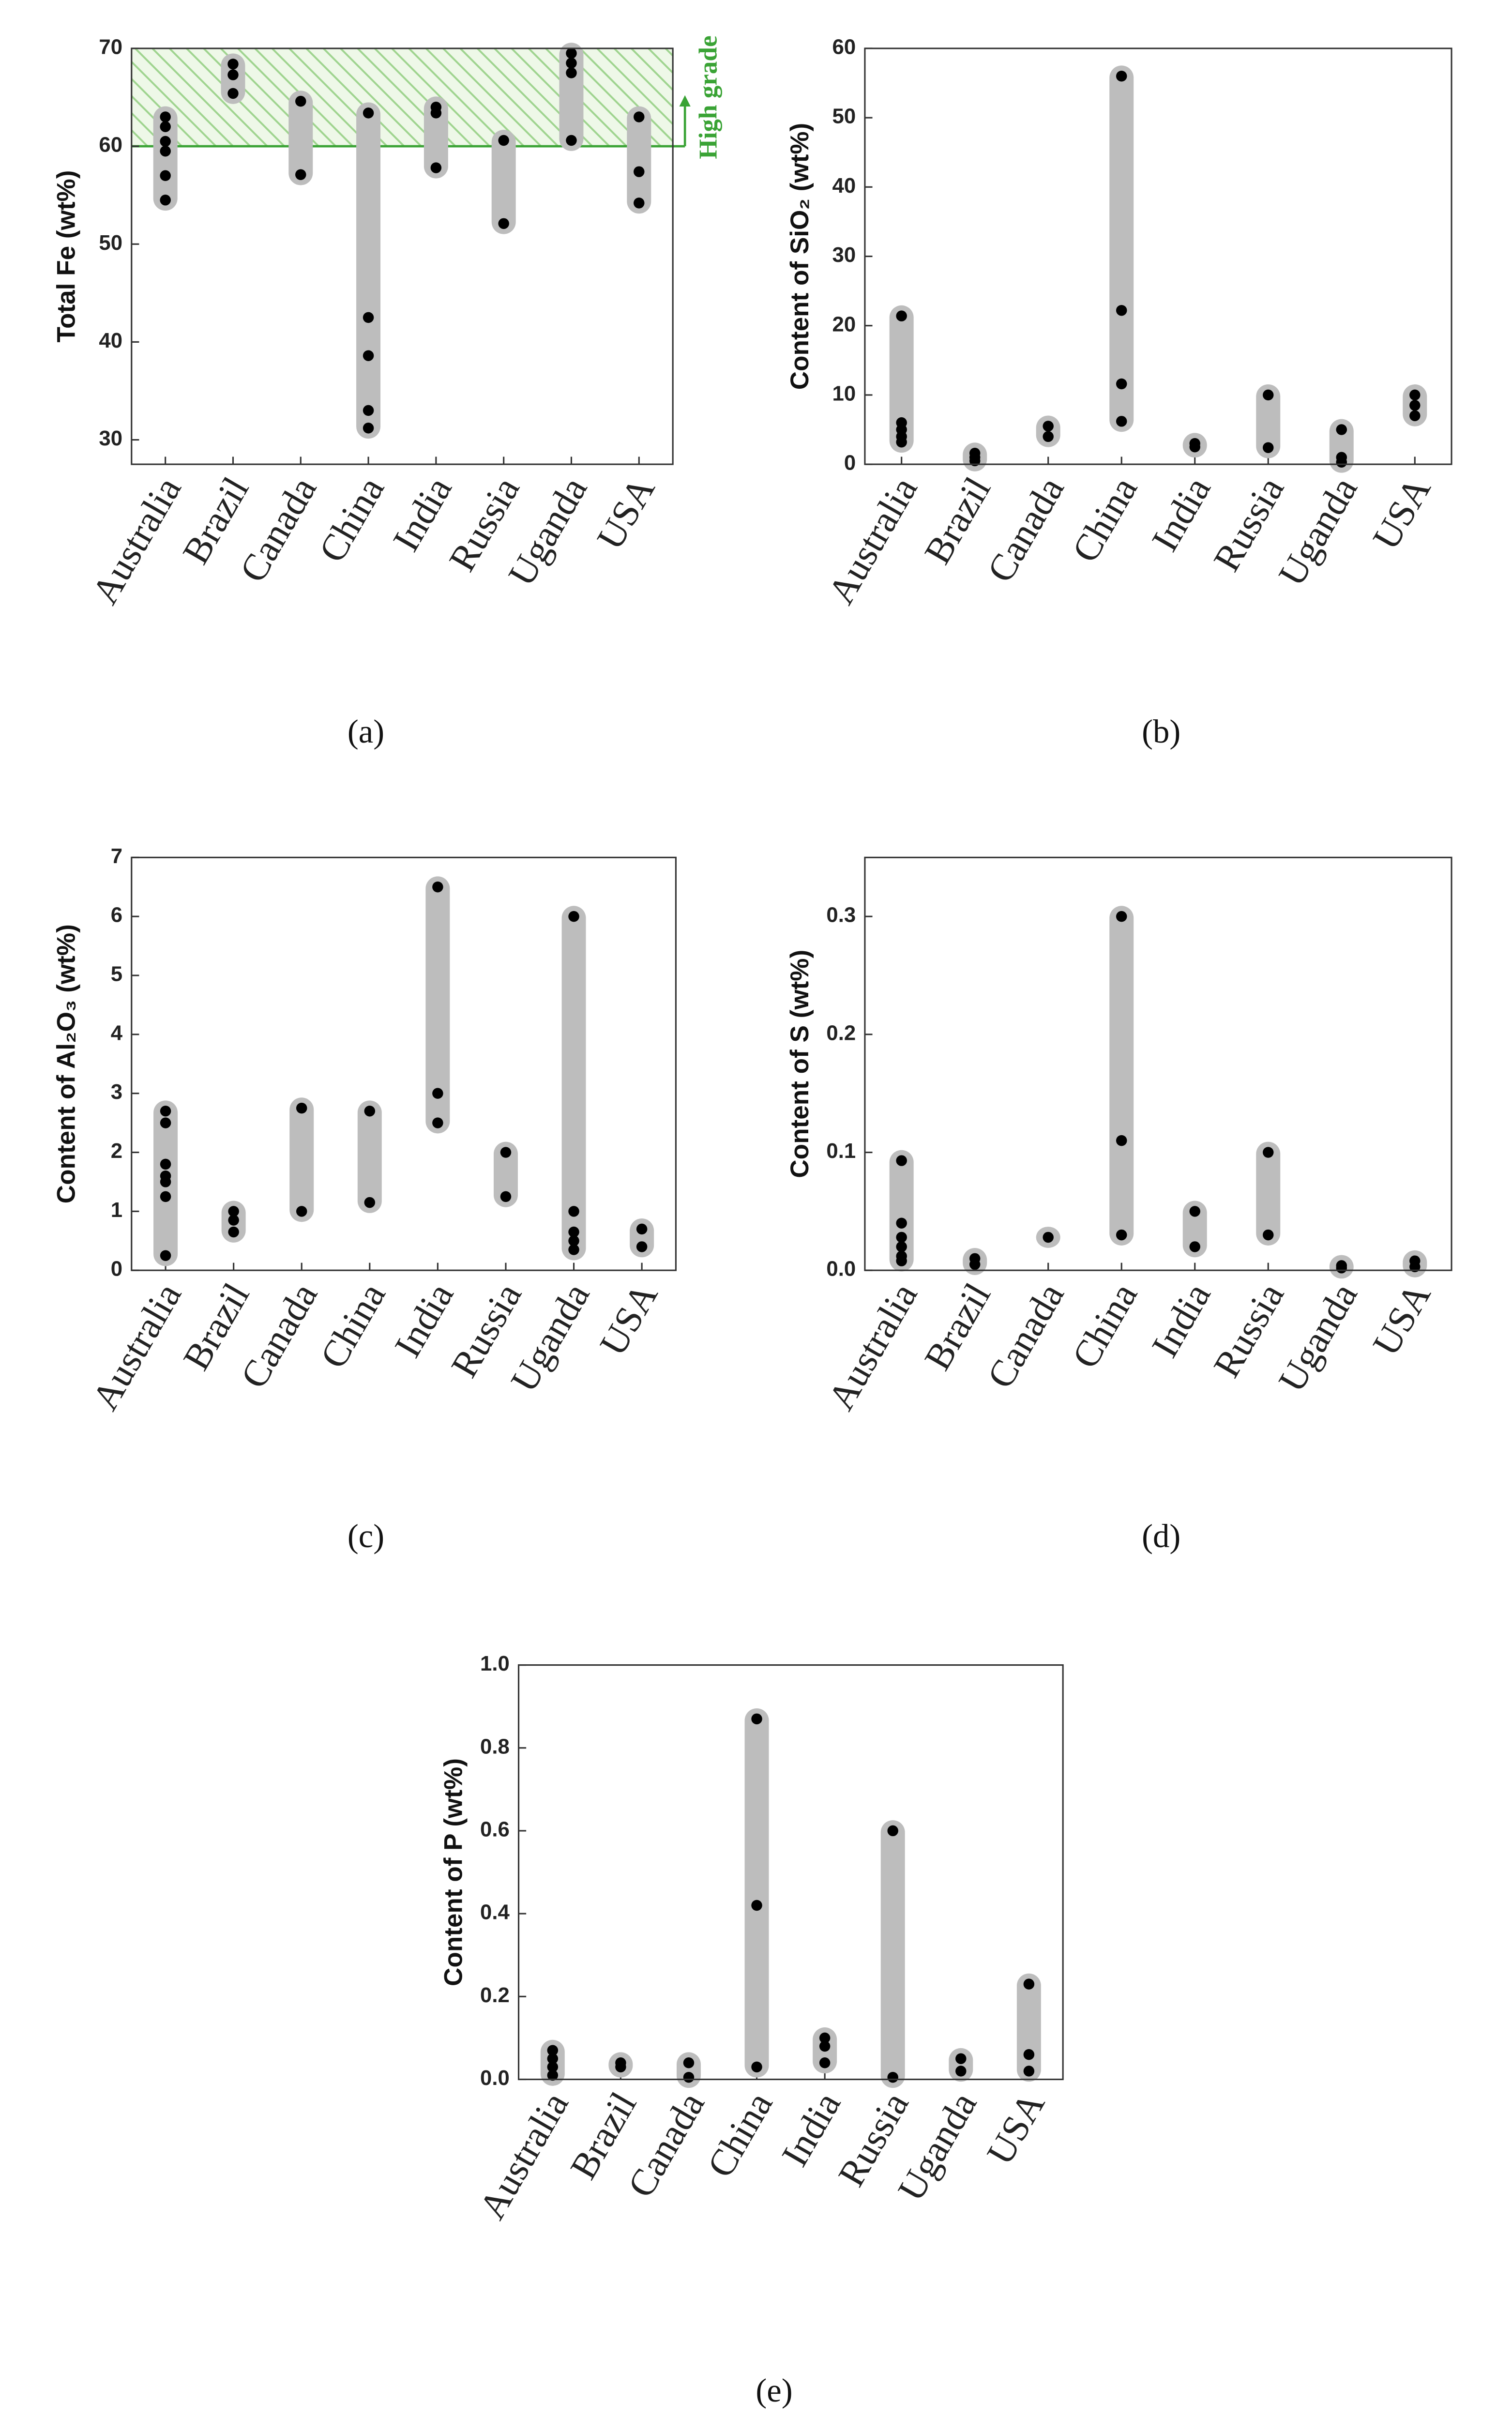 This screenshot has height=2418, width=1512. Describe the element at coordinates (117, 1033) in the screenshot. I see `y-tick-label: 4` at that location.